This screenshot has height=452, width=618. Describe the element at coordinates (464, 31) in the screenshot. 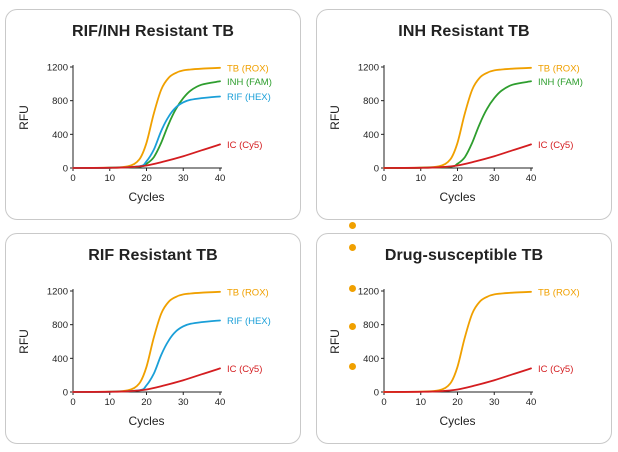

I see `chart-title: INH Resistant TB` at that location.